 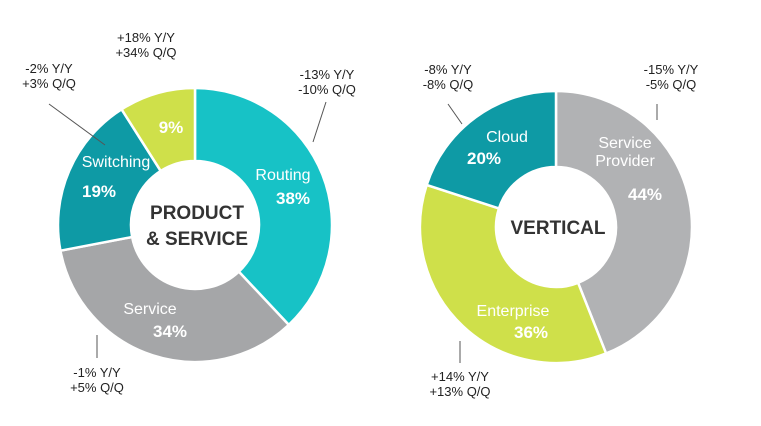 I want to click on change-annotation-line: +3% Q/Q, so click(x=49, y=83).